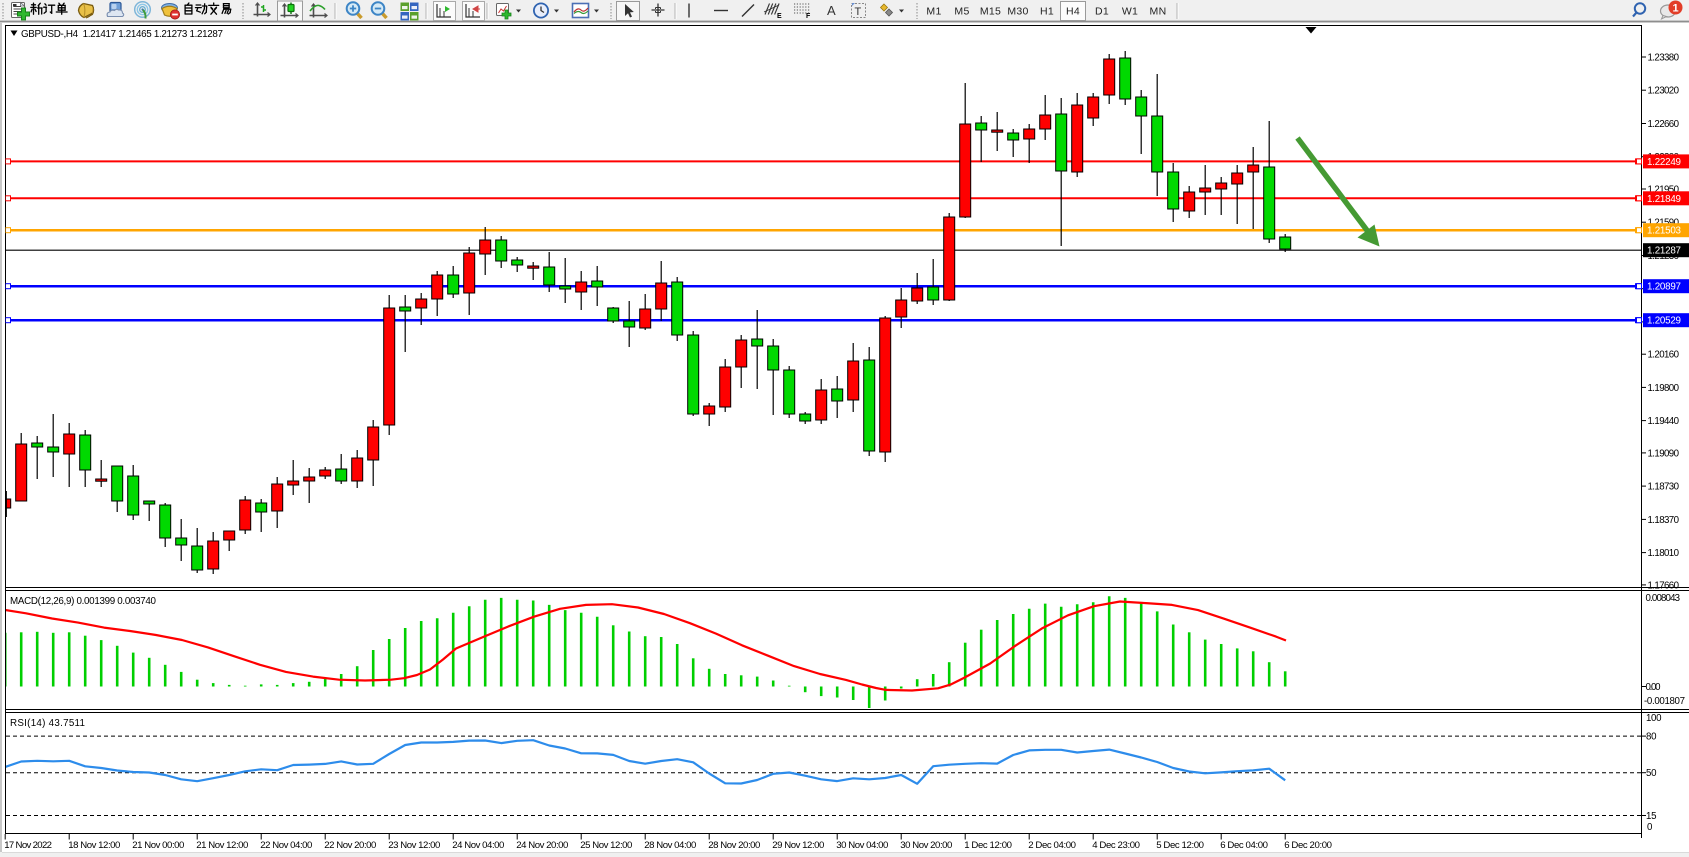 The width and height of the screenshot is (1689, 857). What do you see at coordinates (350, 845) in the screenshot?
I see `svg-text: 22 Nov 20:00` at bounding box center [350, 845].